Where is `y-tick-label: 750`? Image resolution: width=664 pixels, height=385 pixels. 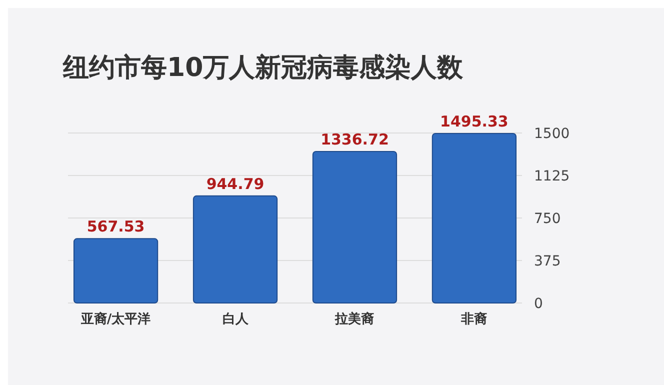 y-tick-label: 750 is located at coordinates (547, 218).